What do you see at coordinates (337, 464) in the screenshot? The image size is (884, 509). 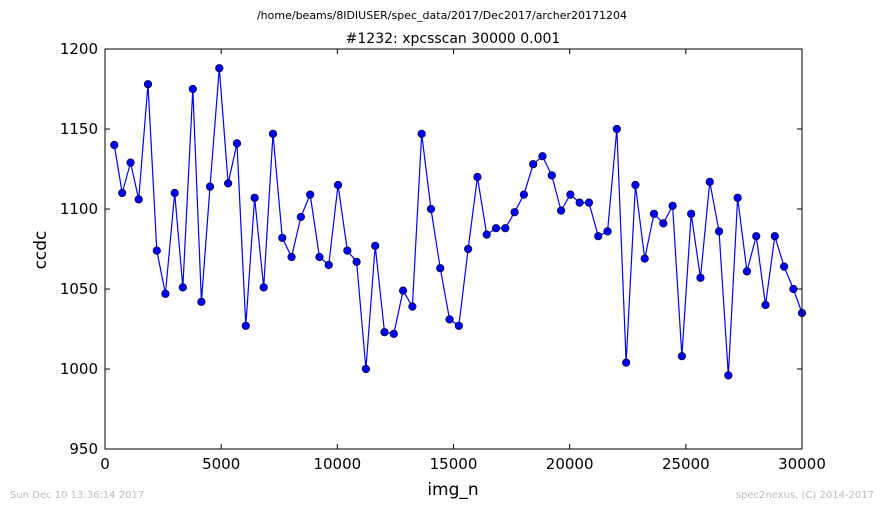 I see `x-tick-label: 10000` at bounding box center [337, 464].